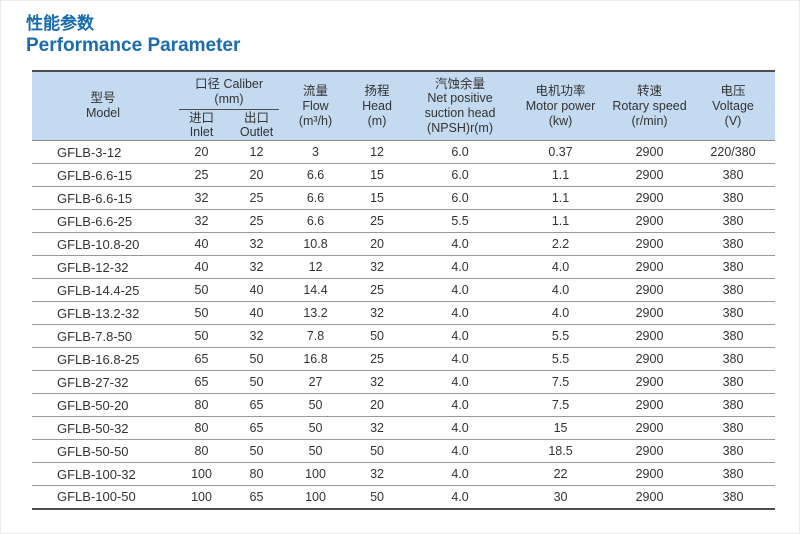 Image resolution: width=800 pixels, height=534 pixels. What do you see at coordinates (103, 474) in the screenshot?
I see `model-cell: GFLB-100-32` at bounding box center [103, 474].